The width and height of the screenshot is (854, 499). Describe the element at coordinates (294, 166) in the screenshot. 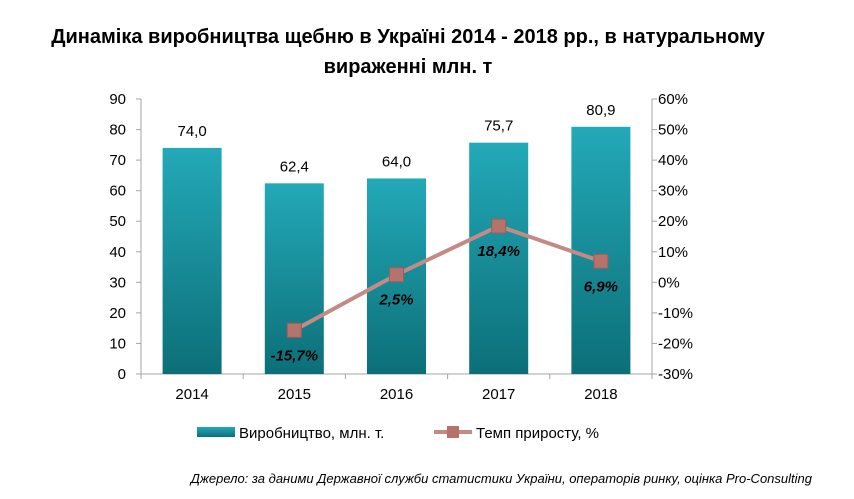

I see `bar-value-label: 62,4` at that location.